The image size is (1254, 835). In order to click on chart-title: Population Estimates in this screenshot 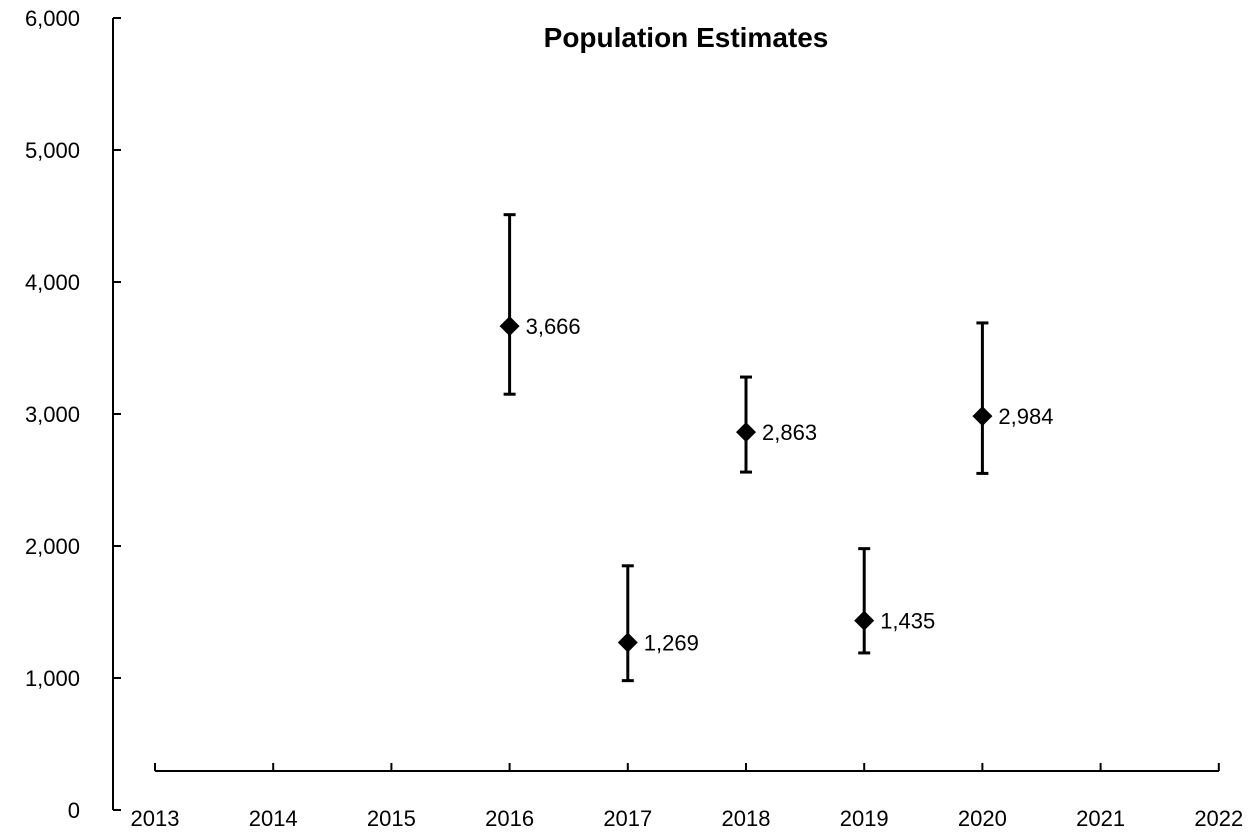, I will do `click(686, 37)`.